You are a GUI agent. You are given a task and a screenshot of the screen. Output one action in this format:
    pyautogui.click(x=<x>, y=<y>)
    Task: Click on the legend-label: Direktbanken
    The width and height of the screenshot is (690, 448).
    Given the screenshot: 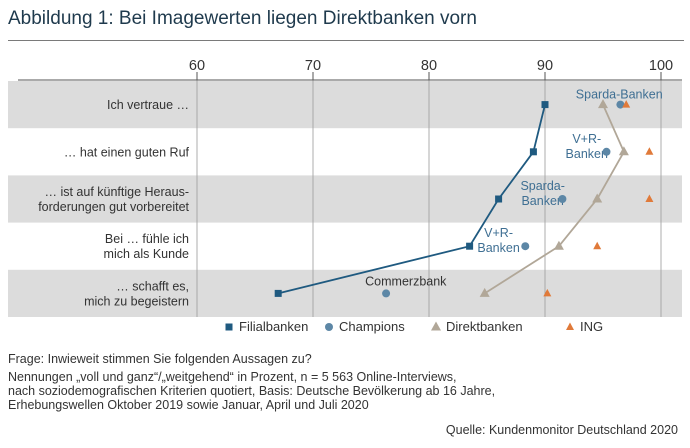 What is the action you would take?
    pyautogui.click(x=484, y=326)
    